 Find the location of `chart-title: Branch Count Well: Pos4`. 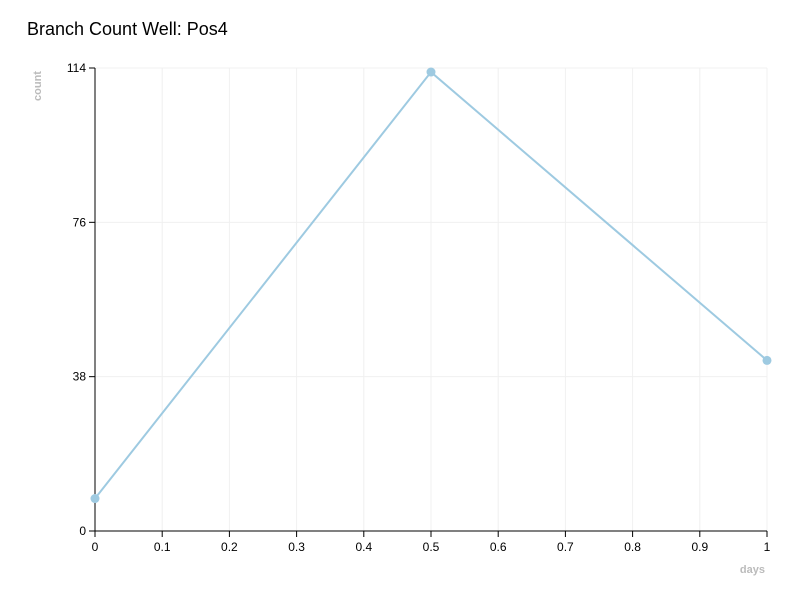

chart-title: Branch Count Well: Pos4 is located at coordinates (127, 29).